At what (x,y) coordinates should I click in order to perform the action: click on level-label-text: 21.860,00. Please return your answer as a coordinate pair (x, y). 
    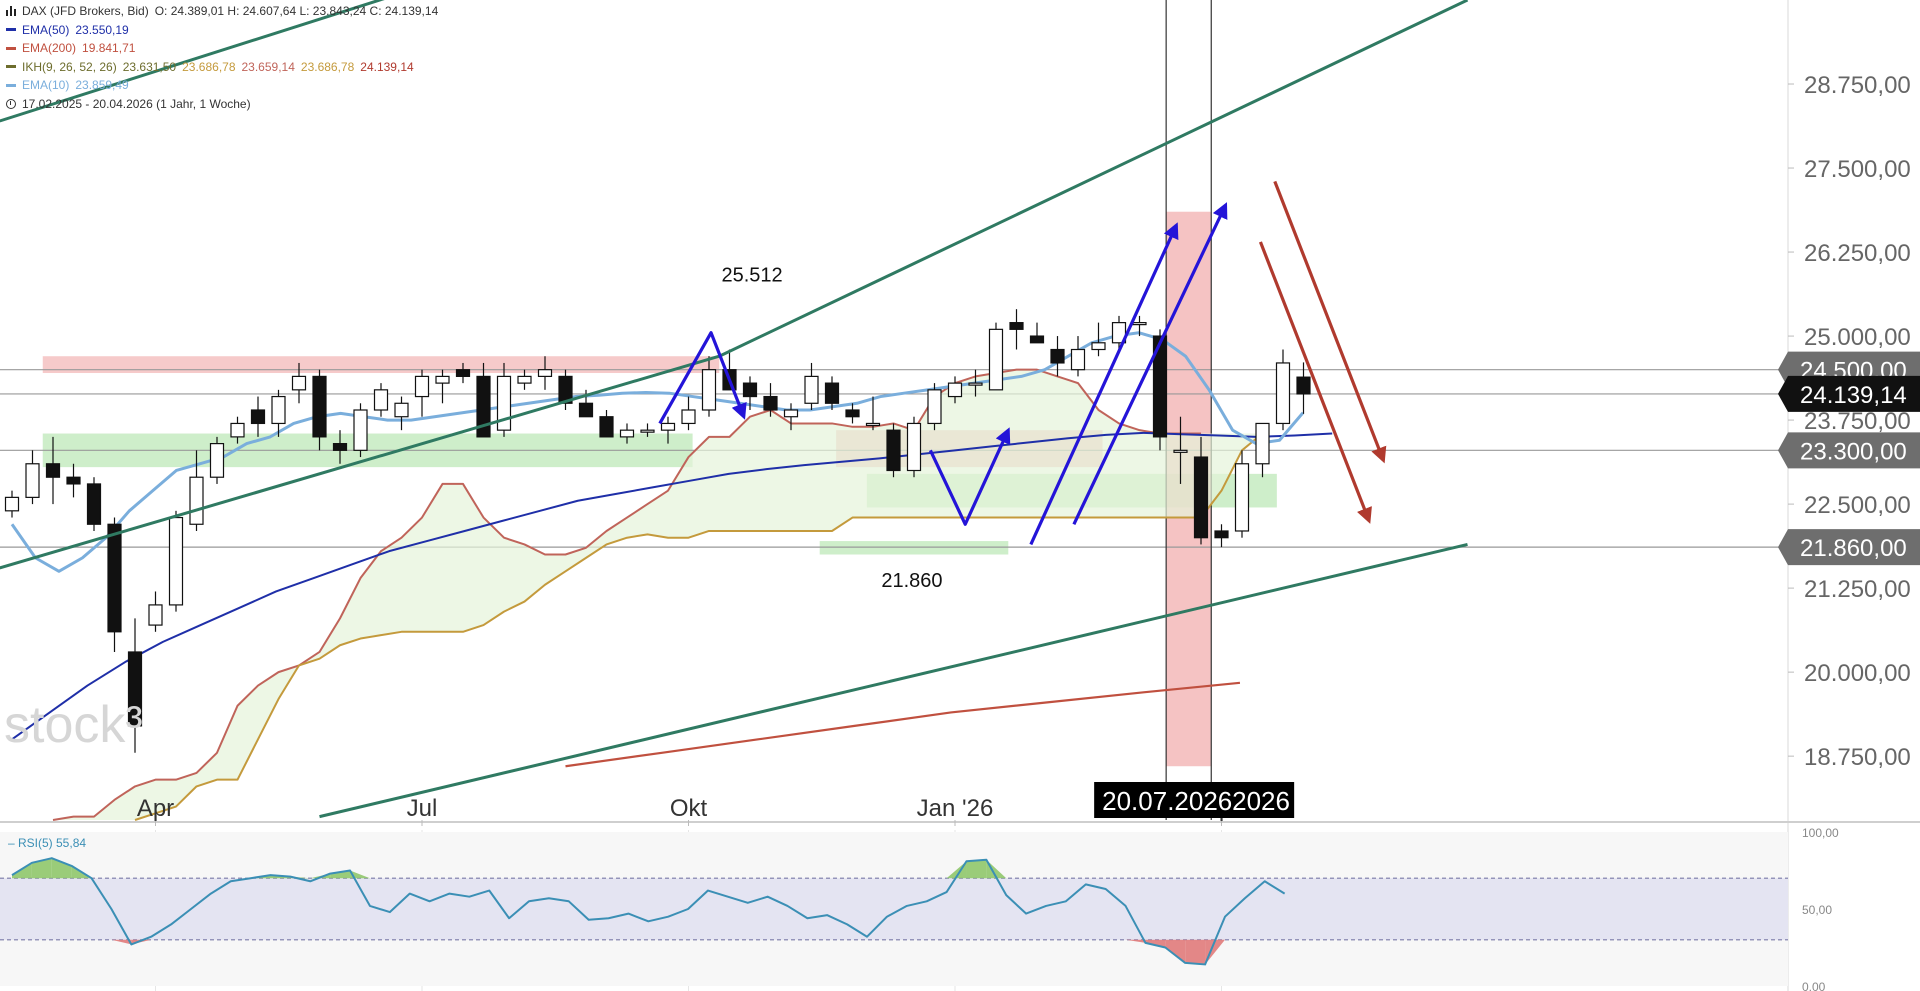
    Looking at the image, I should click on (1853, 548).